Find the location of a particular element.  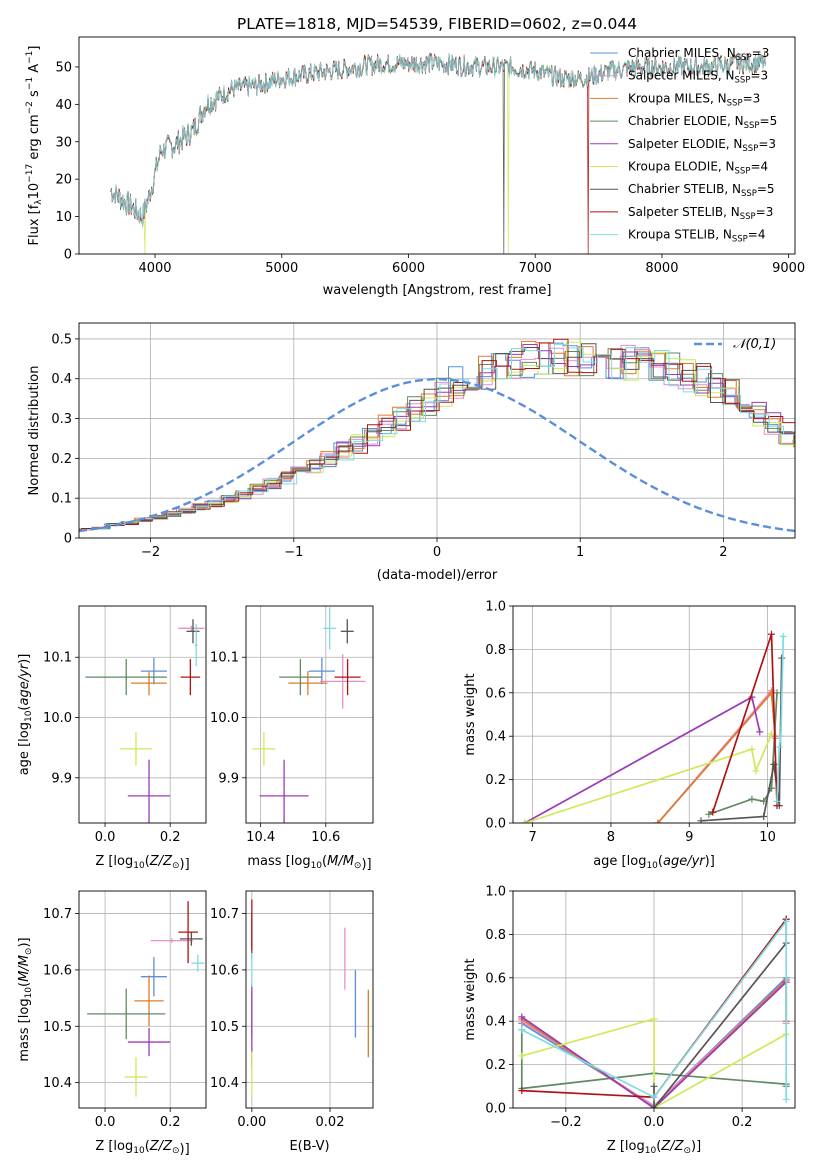

y-tick-label: 0.3 is located at coordinates (61, 419).